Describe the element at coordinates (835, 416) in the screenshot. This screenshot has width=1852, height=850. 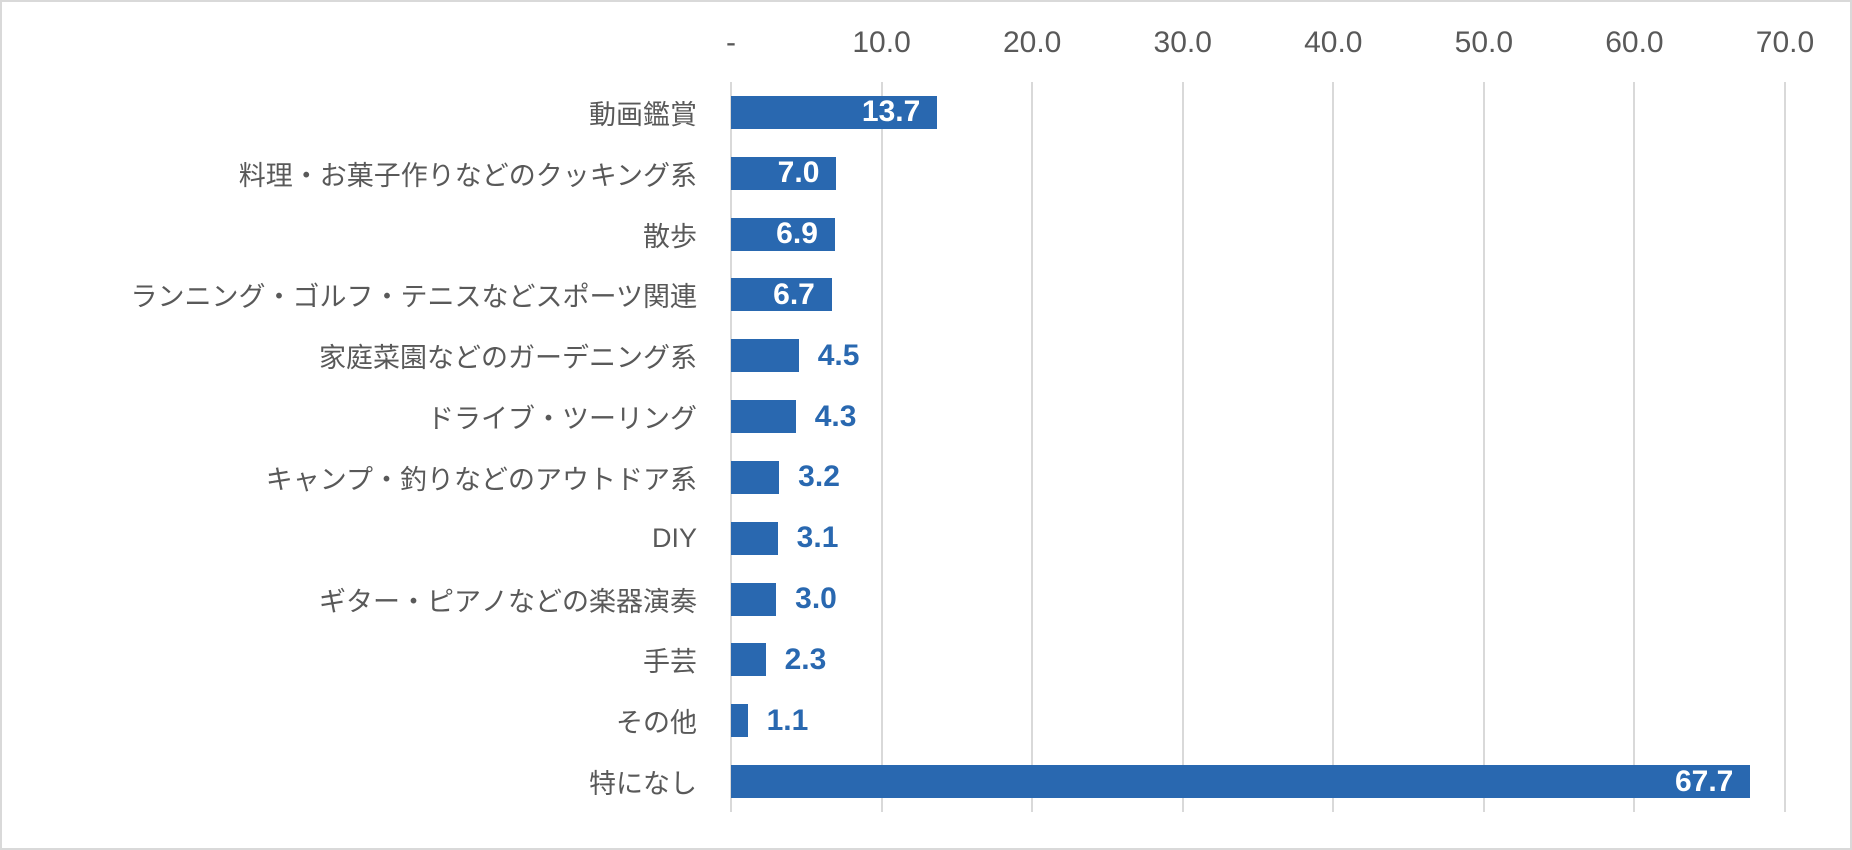
I see `value-label: 4.3` at that location.